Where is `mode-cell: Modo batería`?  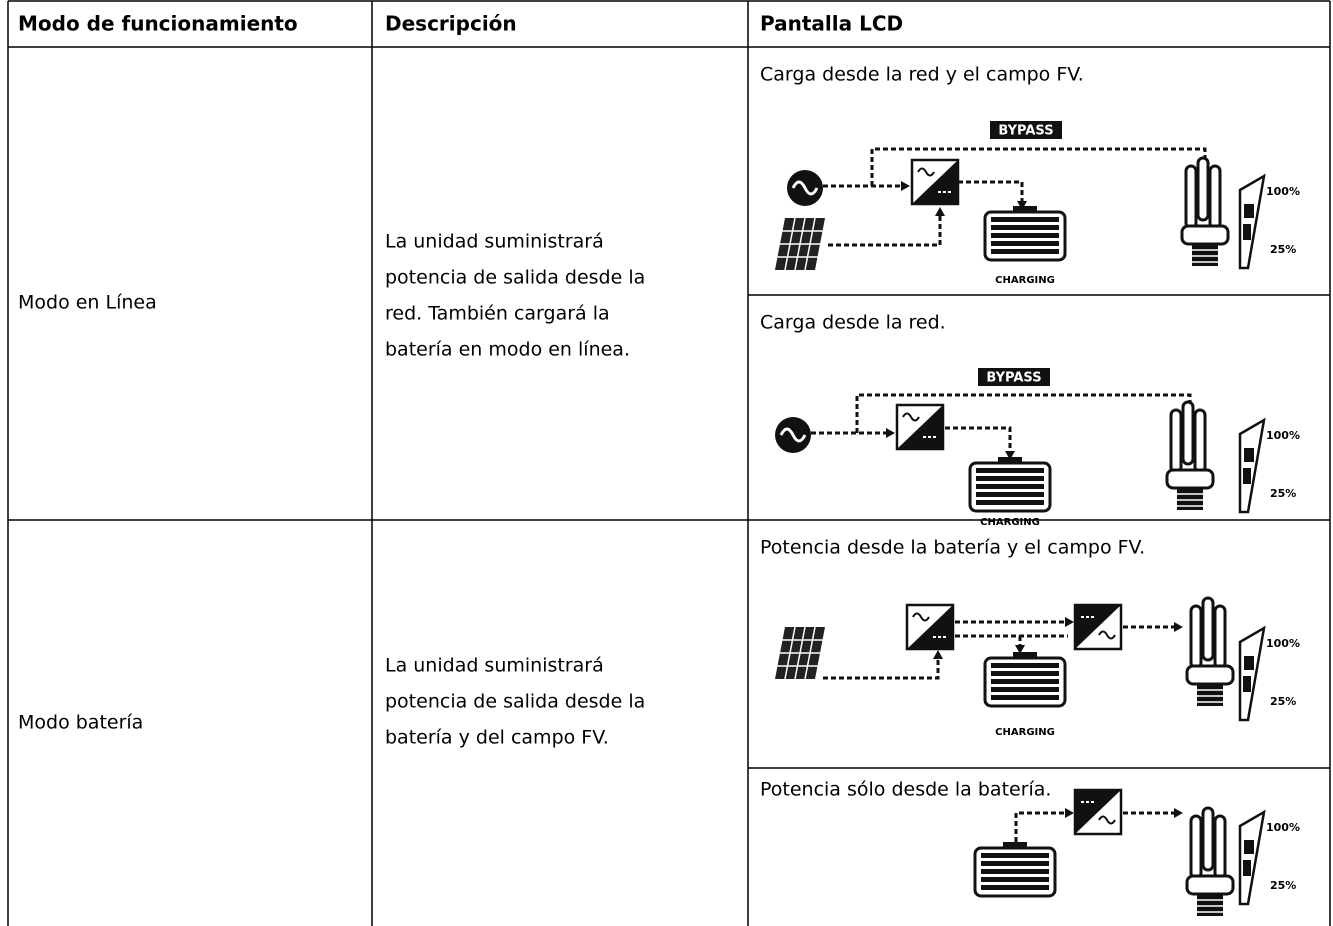
mode-cell: Modo batería is located at coordinates (80, 723).